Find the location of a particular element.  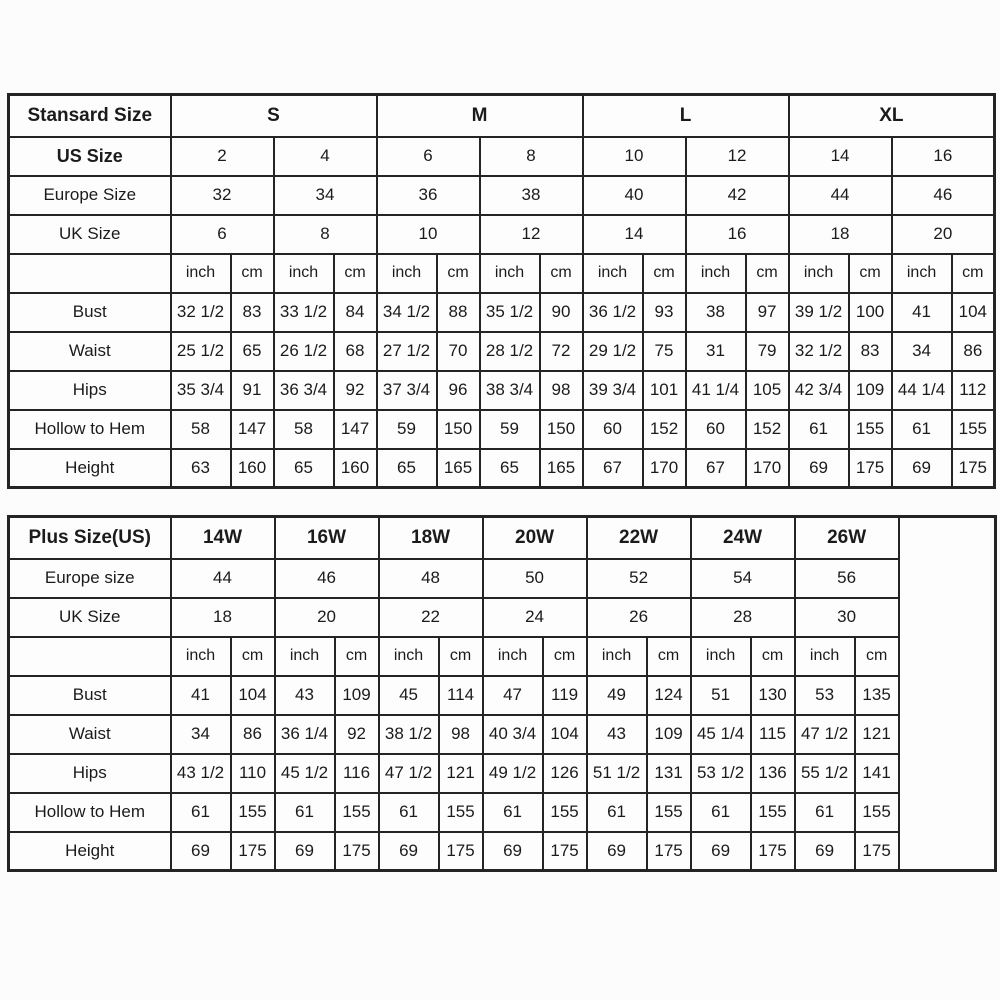

hollow-to-hem-label: Hollow to Hem is located at coordinates (89, 429).